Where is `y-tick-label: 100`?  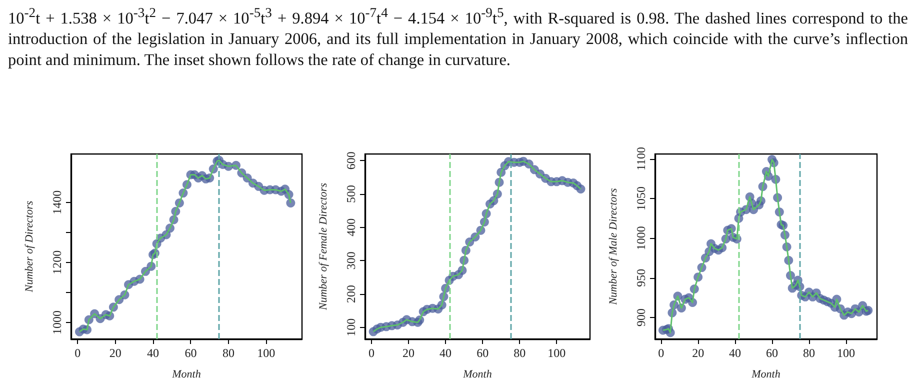
y-tick-label: 100 is located at coordinates (351, 327).